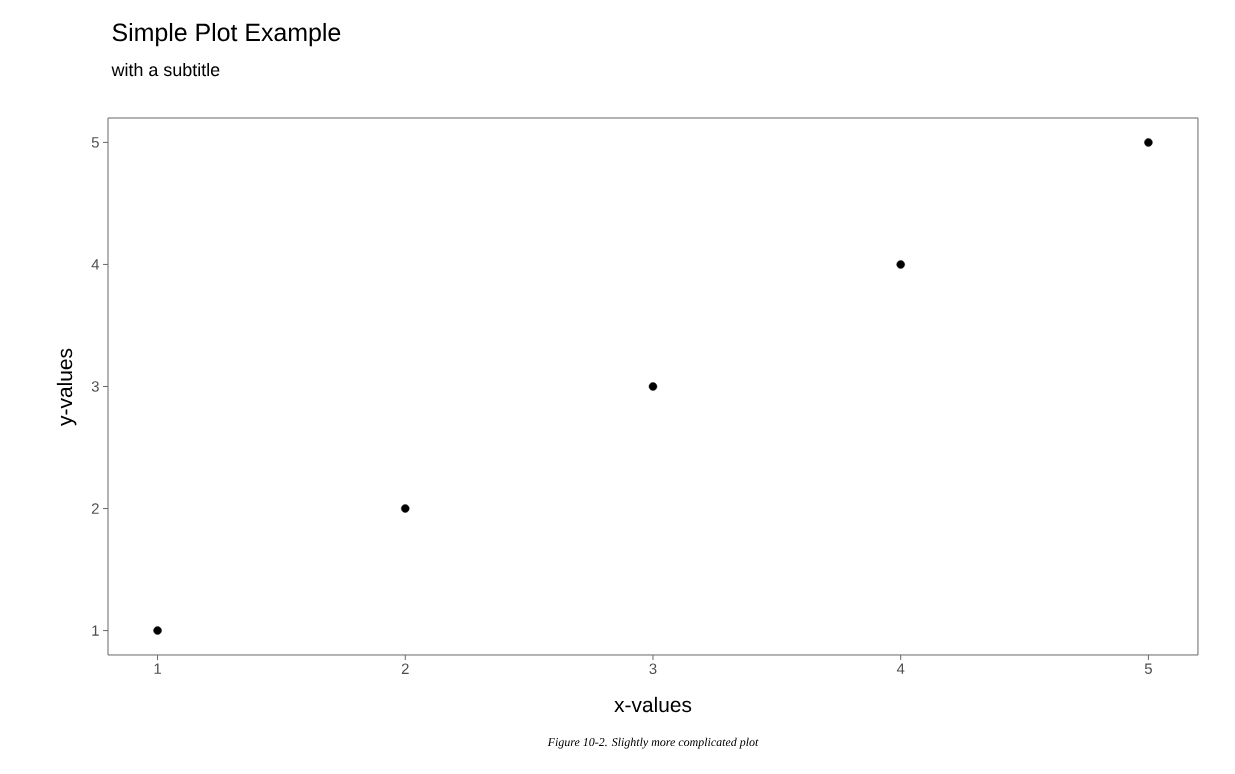 The image size is (1235, 774). What do you see at coordinates (157, 668) in the screenshot?
I see `x-tick-label: 1` at bounding box center [157, 668].